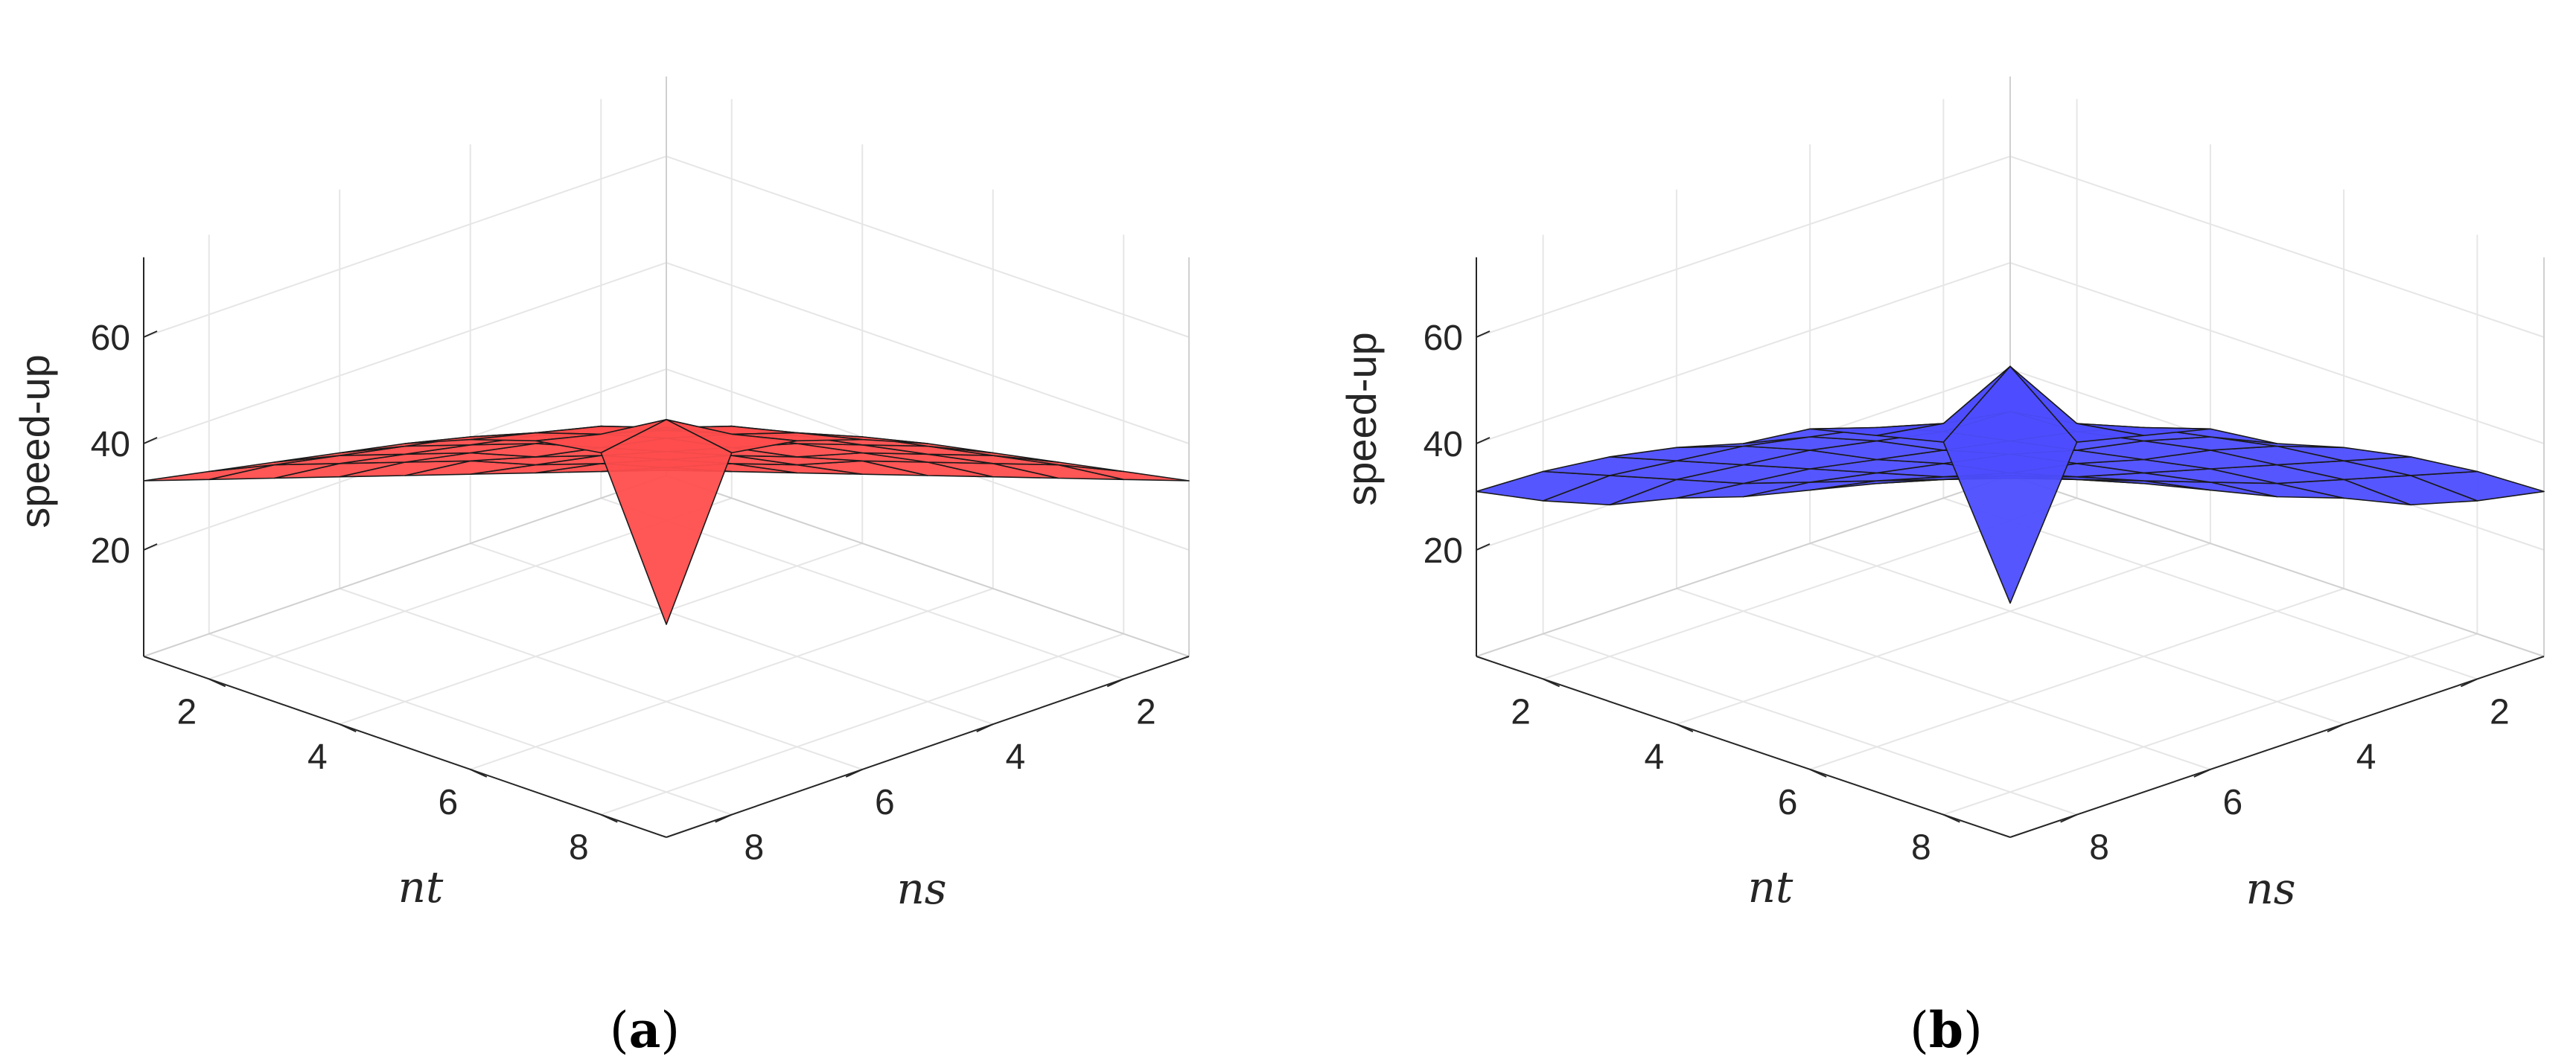 Image resolution: width=2576 pixels, height=1062 pixels. What do you see at coordinates (645, 1030) in the screenshot?
I see `caption-a: (a)` at bounding box center [645, 1030].